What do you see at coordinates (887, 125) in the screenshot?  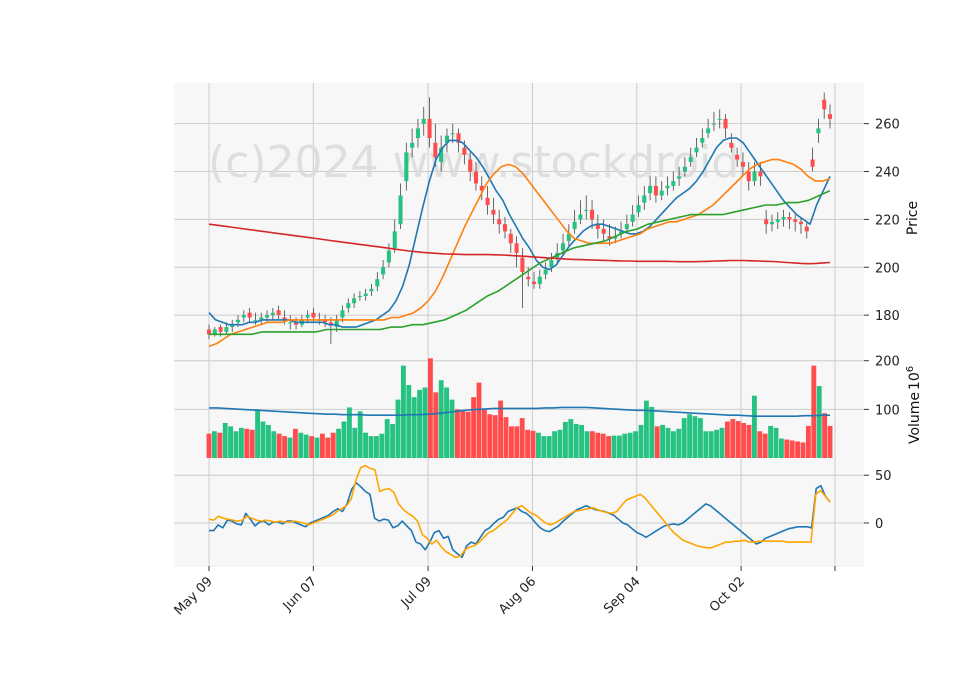 I see `price-tick-label: 260` at bounding box center [887, 125].